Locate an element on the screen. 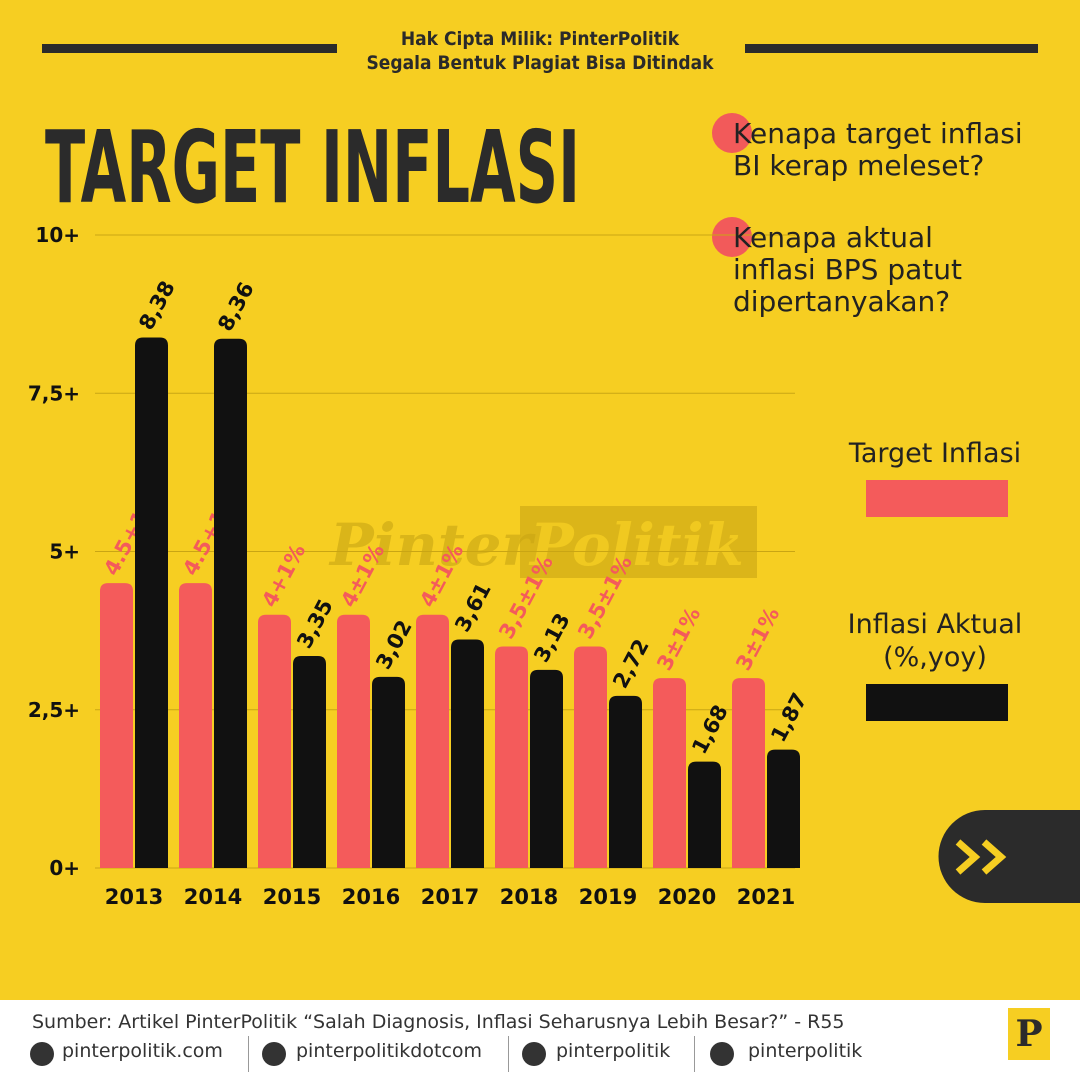 The image size is (1080, 1080). value-label: 3,02 is located at coordinates (394, 644).